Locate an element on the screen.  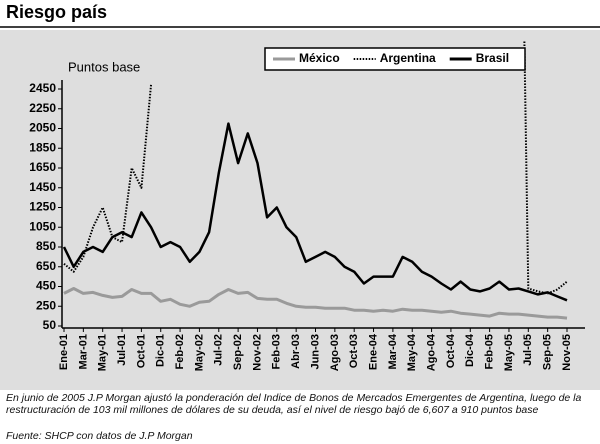
x-tick-label: Oct-01 is located at coordinates (141, 351).